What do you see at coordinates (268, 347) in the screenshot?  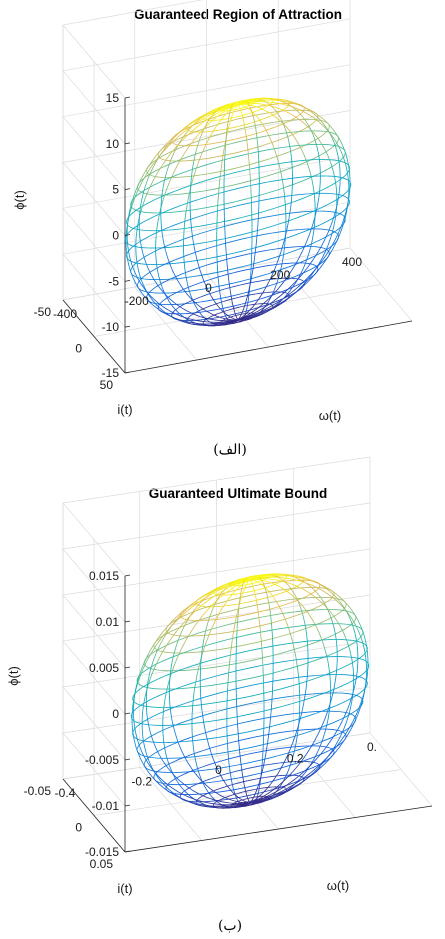 I see `axis-line` at bounding box center [268, 347].